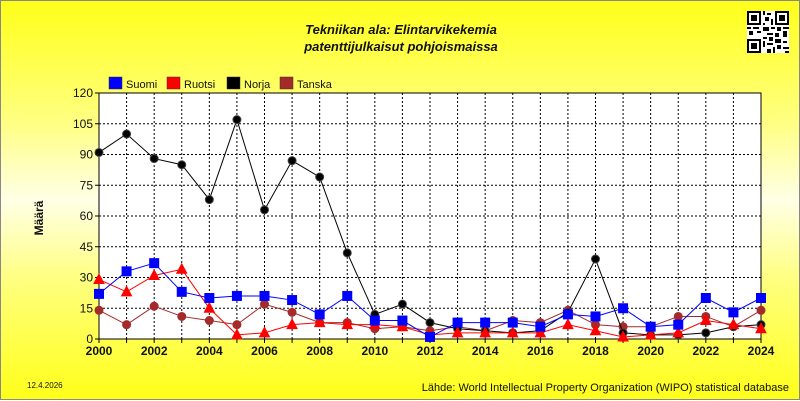 The width and height of the screenshot is (800, 401). I want to click on footer-date: 12.4.2026, so click(45, 385).